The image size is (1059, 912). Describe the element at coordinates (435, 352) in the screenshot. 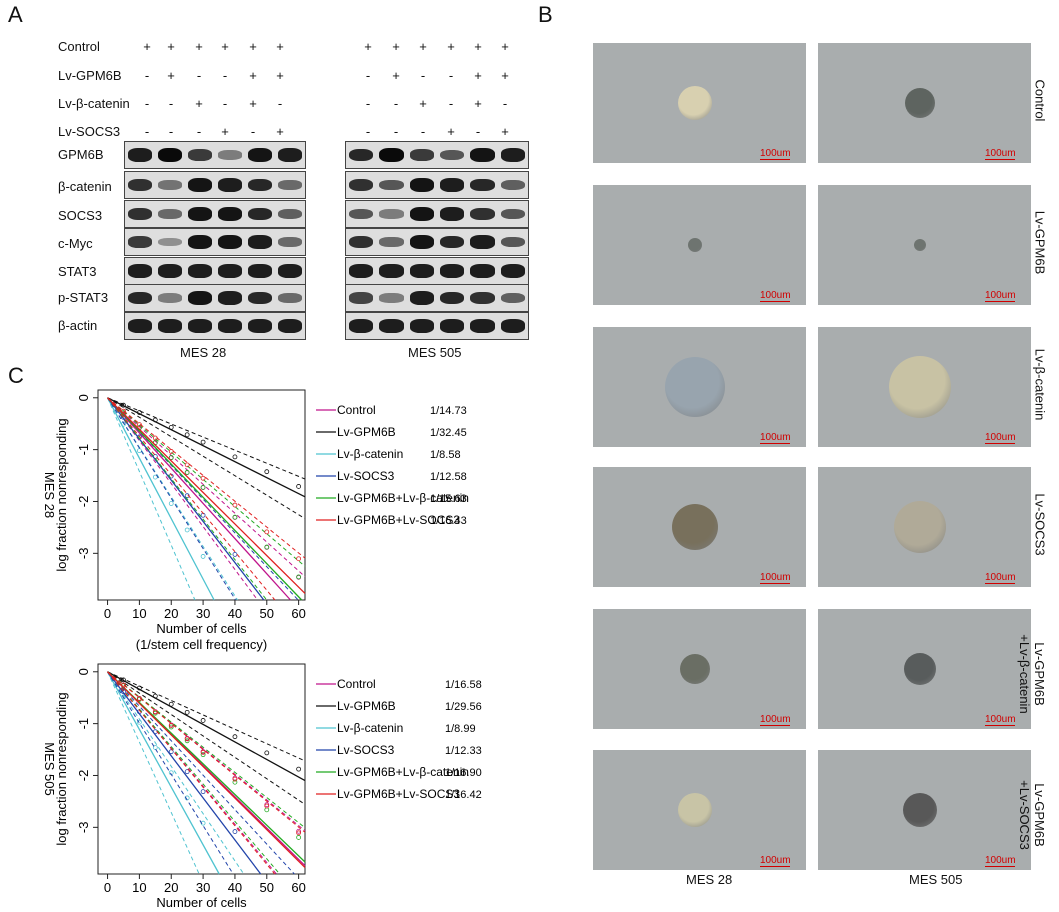

I see `blot-cellline-label: MES 505` at that location.